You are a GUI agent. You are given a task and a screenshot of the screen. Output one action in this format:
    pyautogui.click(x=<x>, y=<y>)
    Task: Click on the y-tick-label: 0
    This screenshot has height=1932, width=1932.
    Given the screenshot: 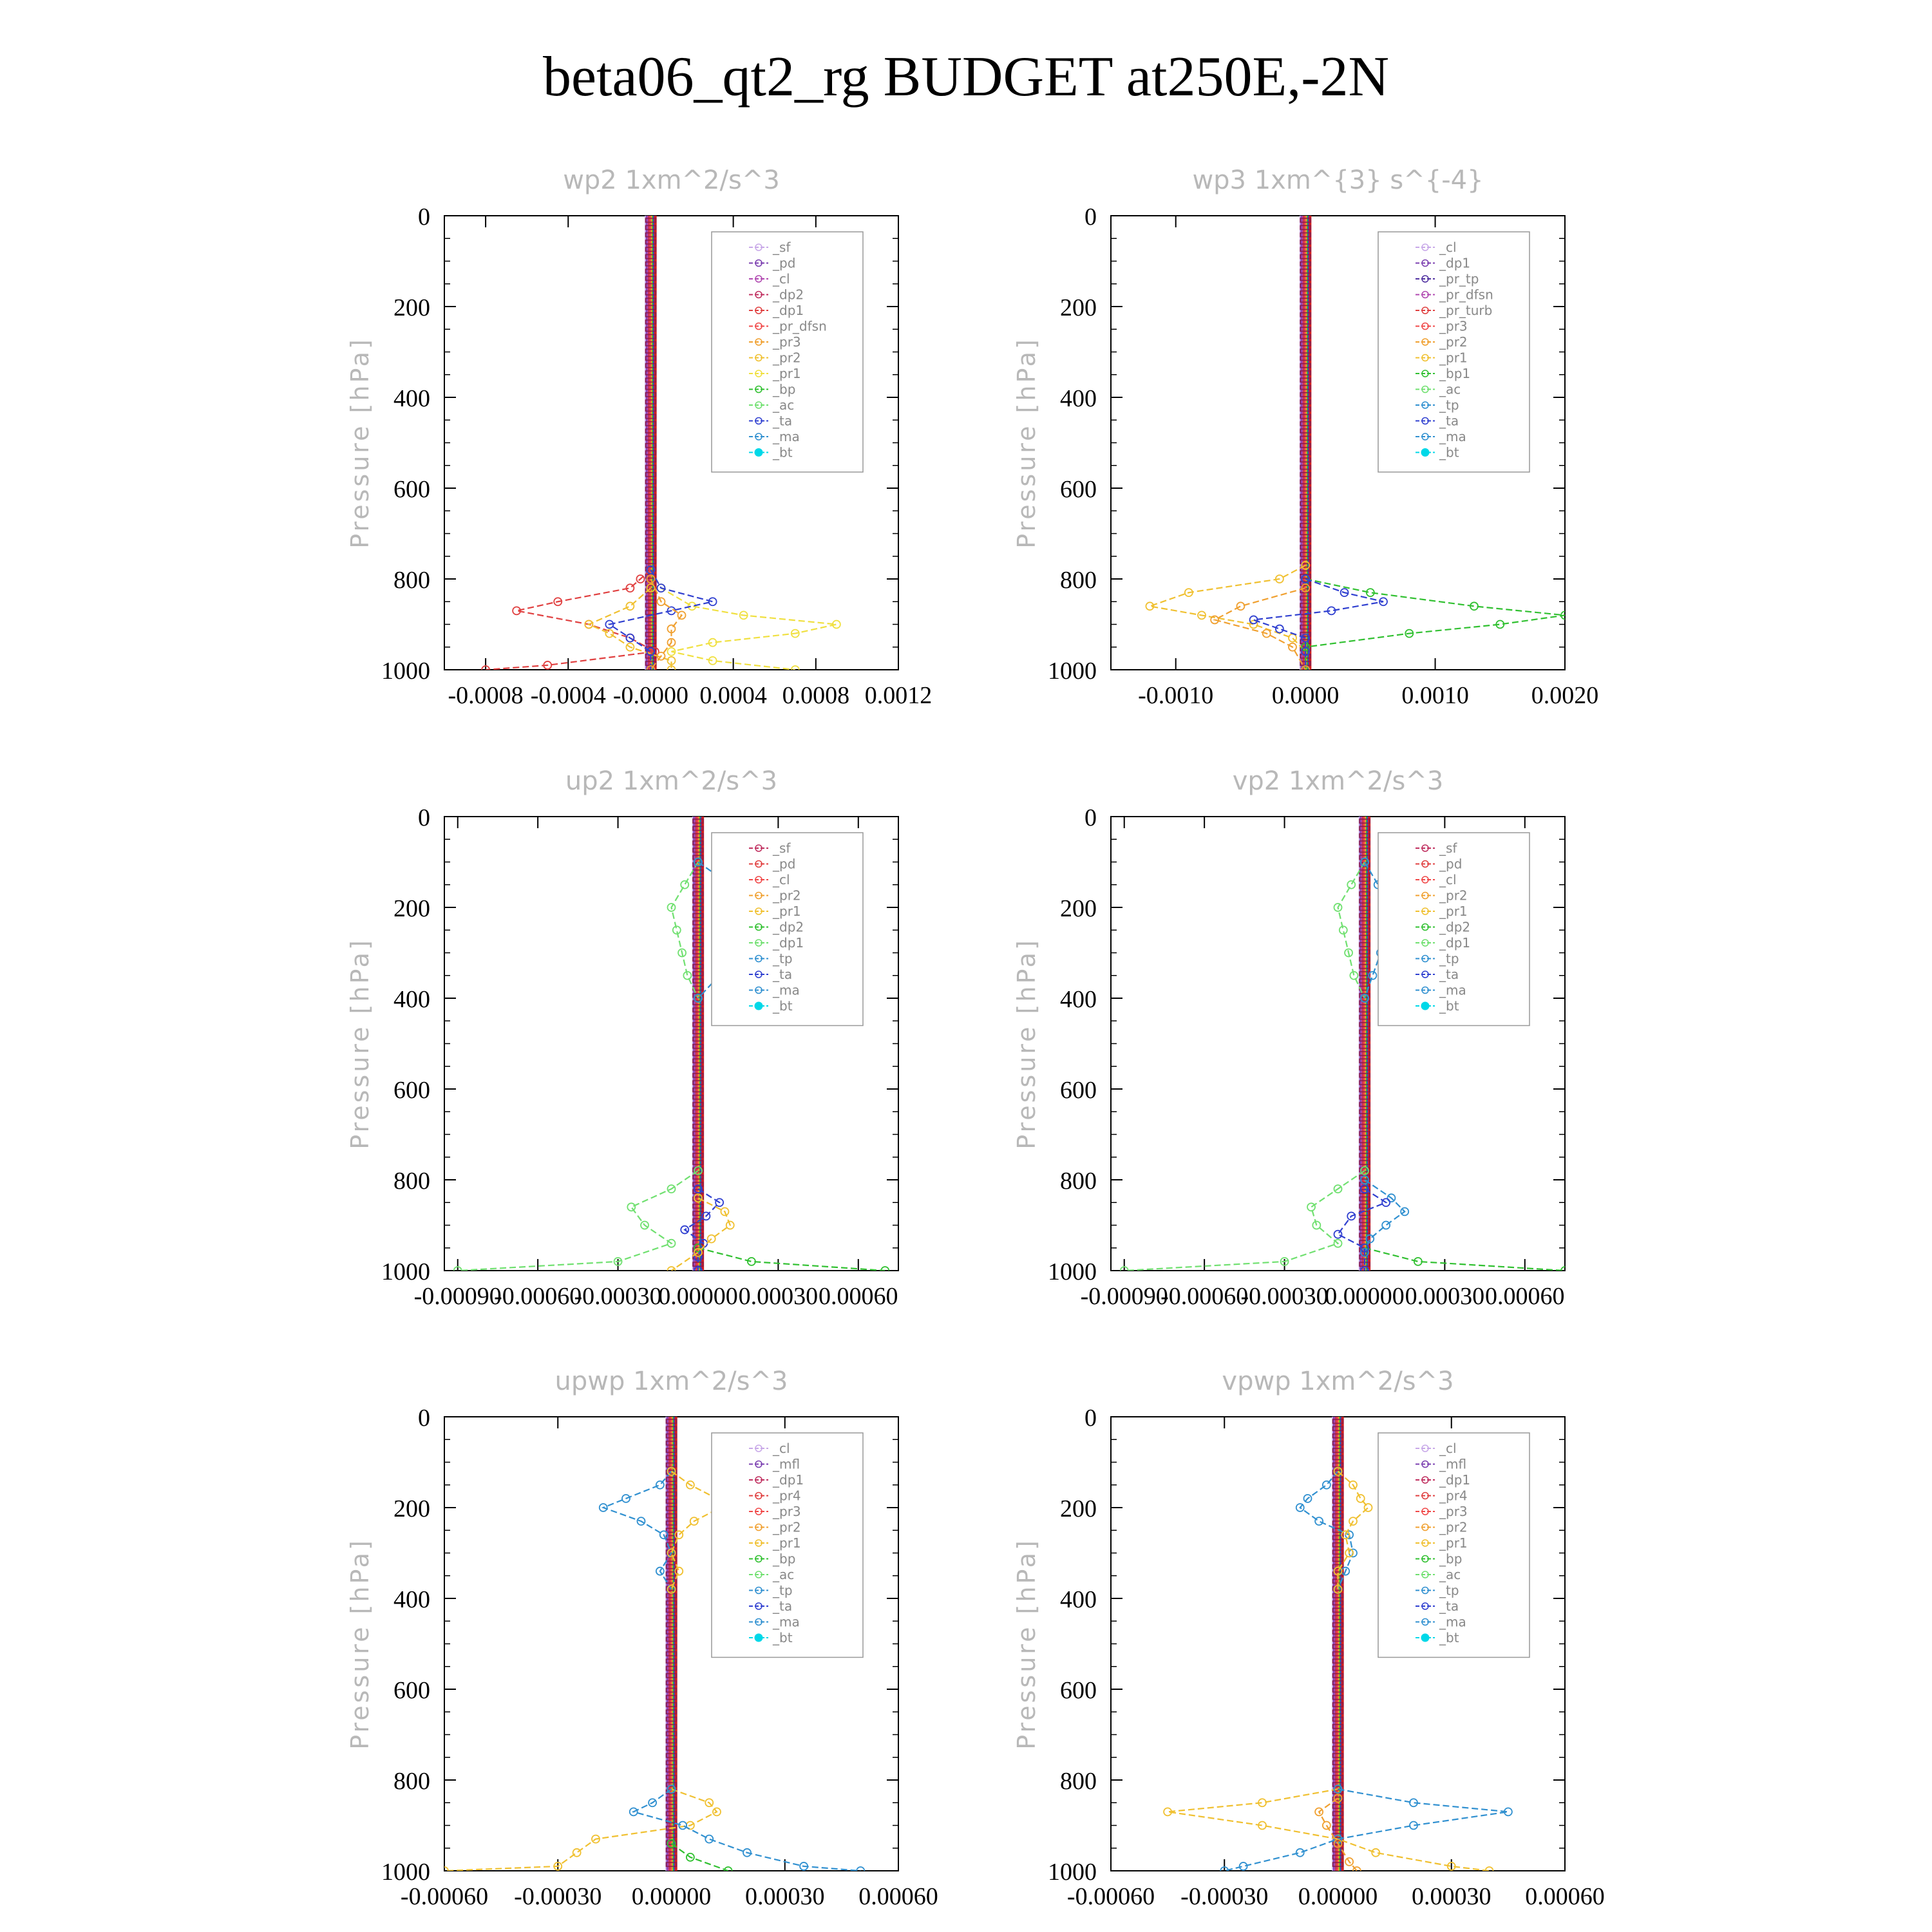 What is the action you would take?
    pyautogui.click(x=424, y=1418)
    